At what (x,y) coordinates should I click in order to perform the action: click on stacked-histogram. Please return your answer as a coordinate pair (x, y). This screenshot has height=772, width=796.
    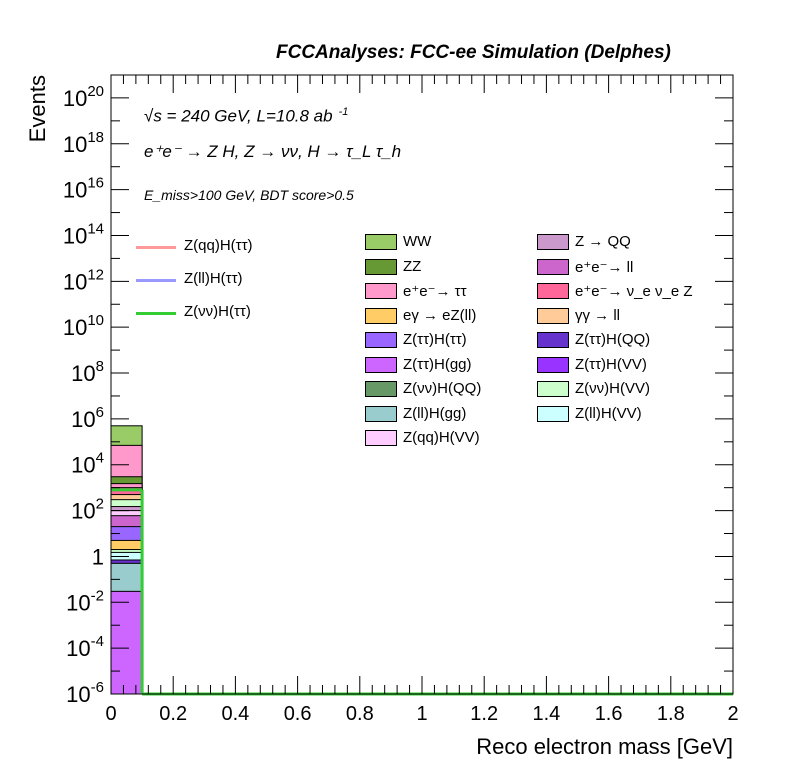
    Looking at the image, I should click on (126, 560).